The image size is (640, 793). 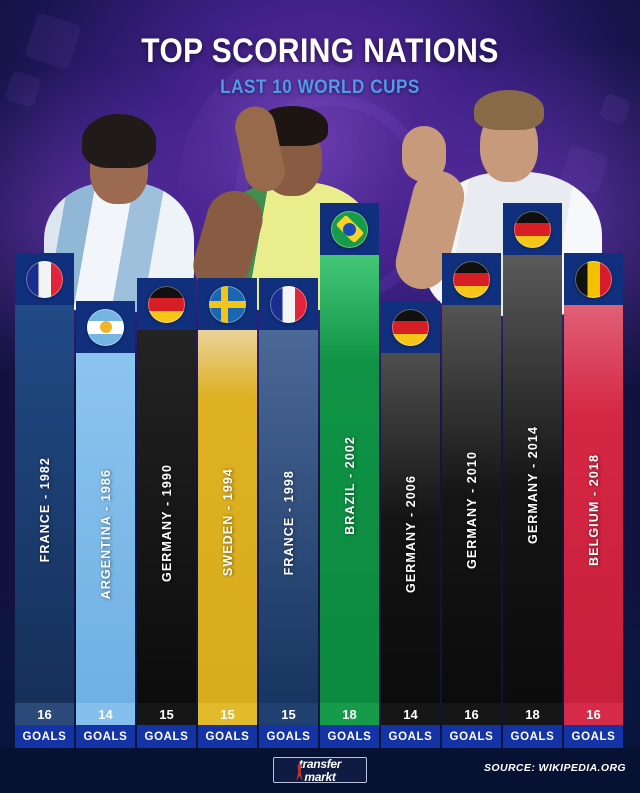 I want to click on bar-body: ARGENTINA - 1986, so click(x=105, y=528).